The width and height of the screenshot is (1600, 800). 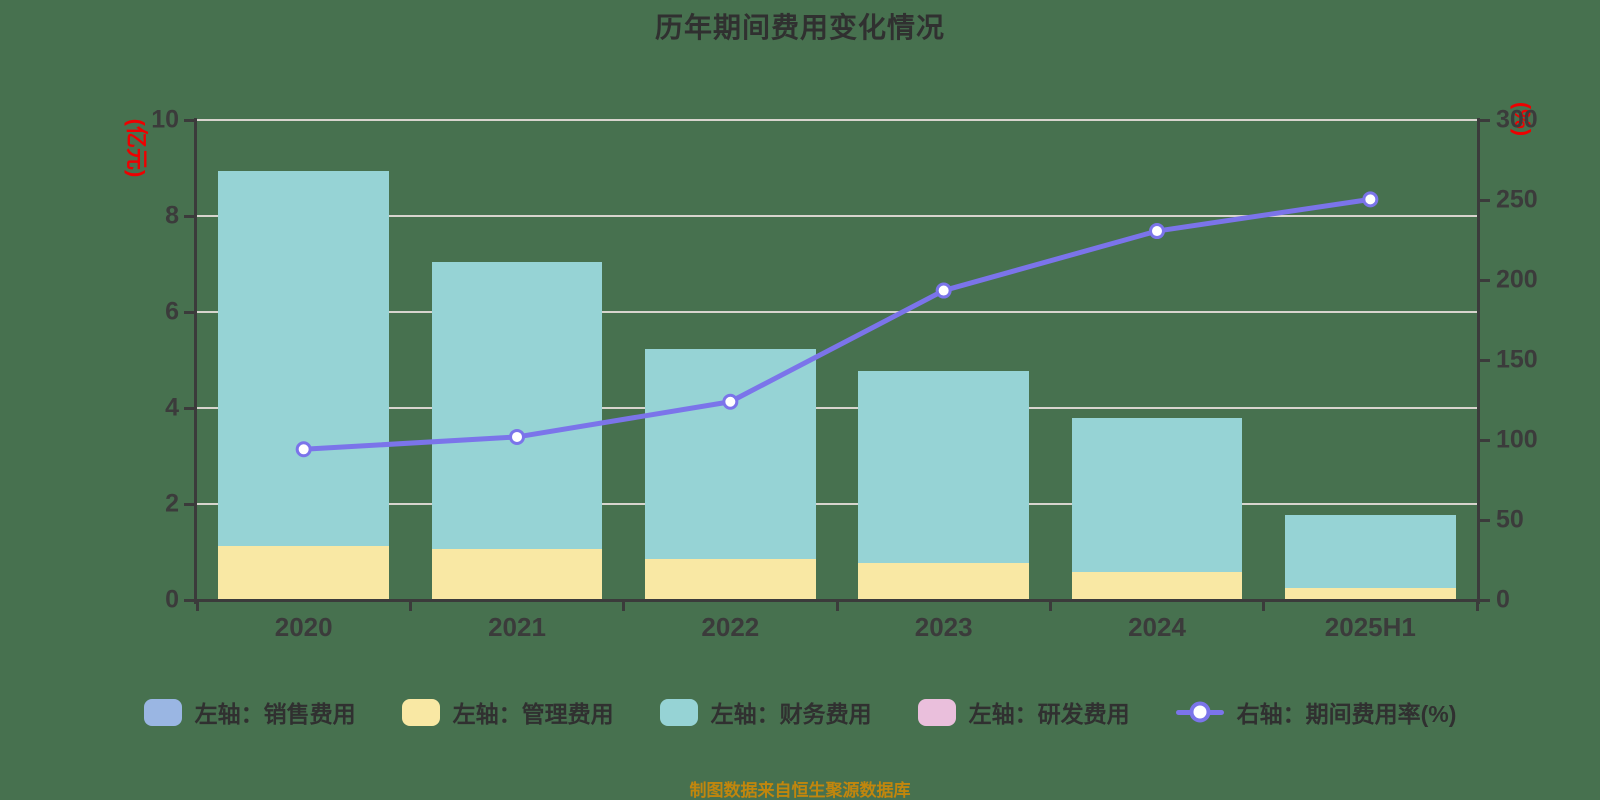 What do you see at coordinates (1478, 361) in the screenshot?
I see `right-axis-line` at bounding box center [1478, 361].